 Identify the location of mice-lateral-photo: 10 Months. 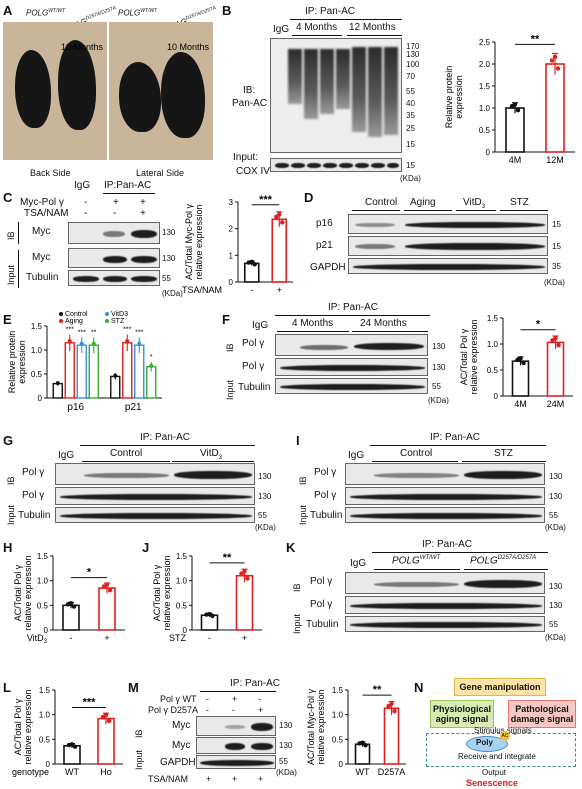
(161, 91).